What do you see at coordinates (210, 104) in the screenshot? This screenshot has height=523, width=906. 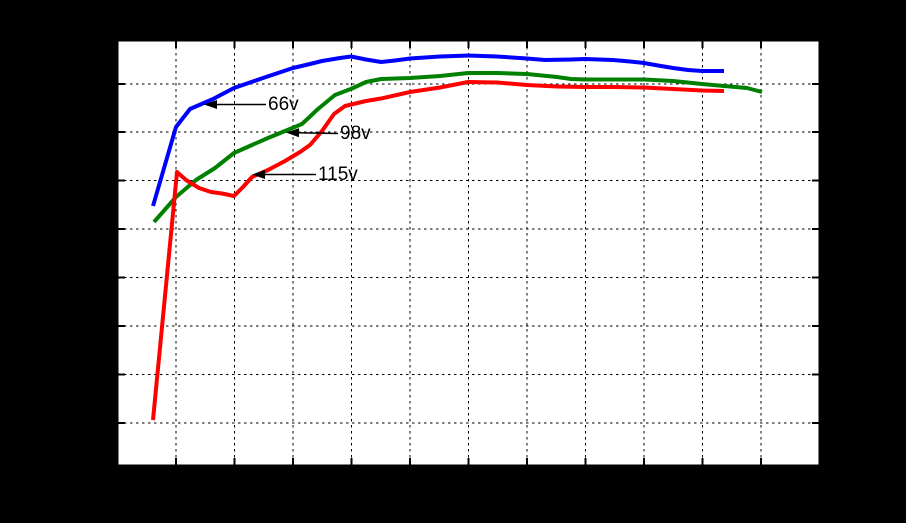 I see `annotation-arrowhead-66v` at bounding box center [210, 104].